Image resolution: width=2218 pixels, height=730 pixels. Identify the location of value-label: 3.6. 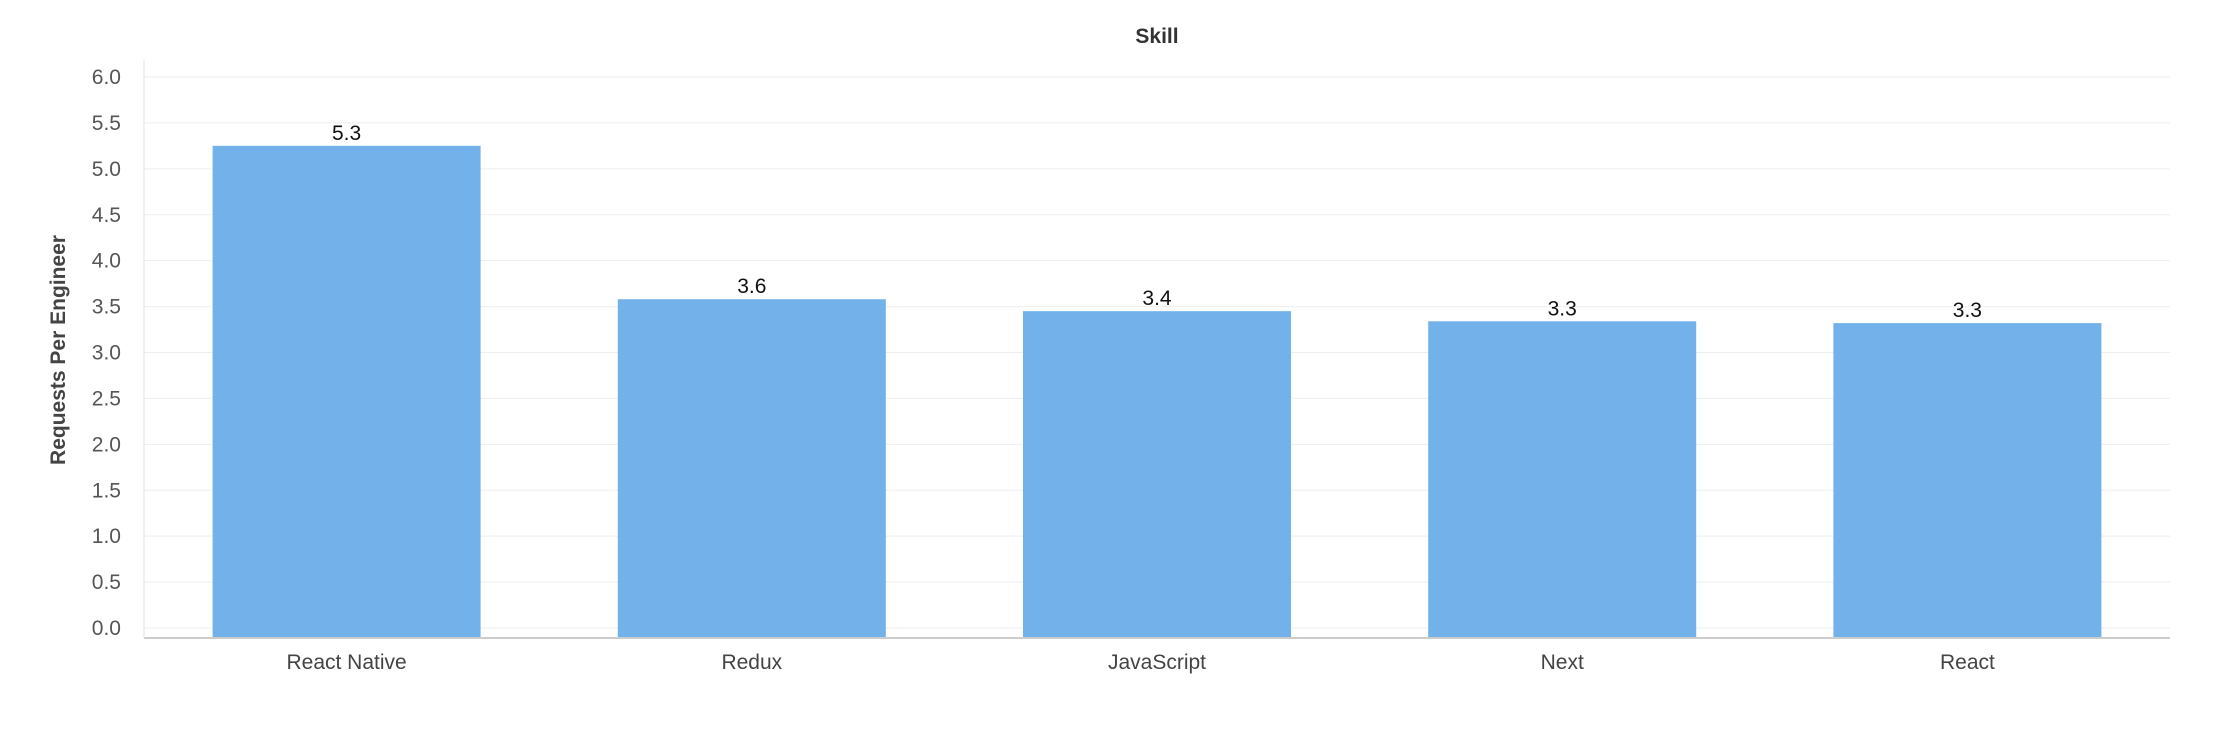
(751, 286).